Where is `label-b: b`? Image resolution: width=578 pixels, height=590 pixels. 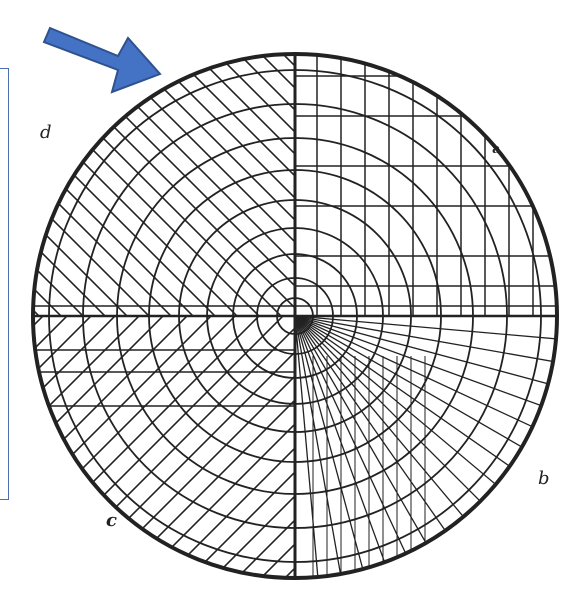
label-b: b is located at coordinates (544, 478).